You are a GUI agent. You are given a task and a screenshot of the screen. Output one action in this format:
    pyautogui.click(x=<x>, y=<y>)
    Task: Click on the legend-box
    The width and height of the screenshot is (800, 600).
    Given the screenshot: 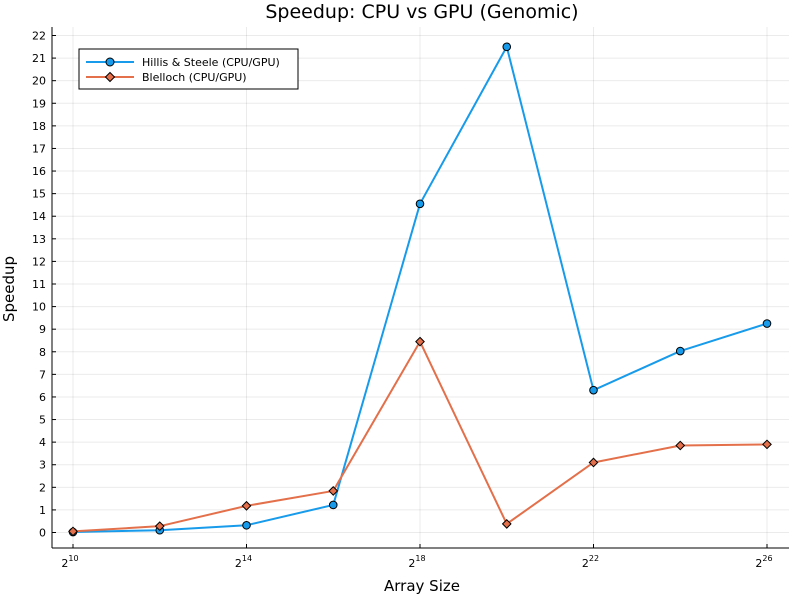 What is the action you would take?
    pyautogui.click(x=188, y=69)
    